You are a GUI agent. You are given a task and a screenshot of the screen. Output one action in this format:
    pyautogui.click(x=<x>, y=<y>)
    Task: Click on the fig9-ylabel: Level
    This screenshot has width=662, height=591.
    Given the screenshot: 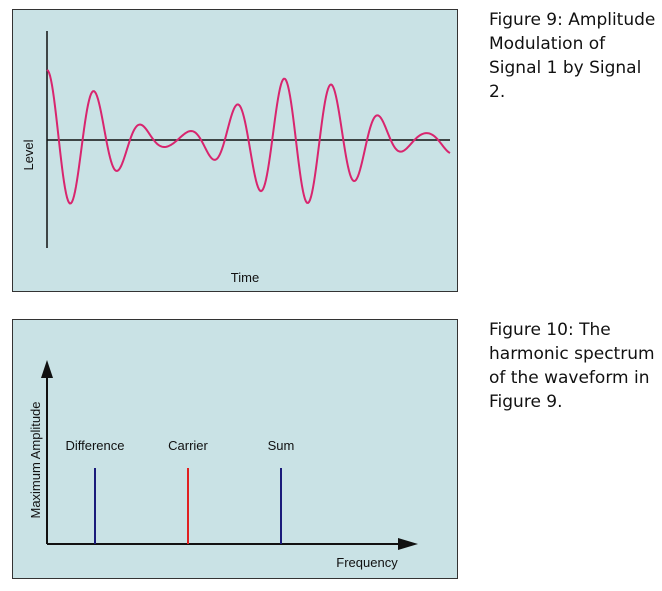 What is the action you would take?
    pyautogui.click(x=28, y=154)
    